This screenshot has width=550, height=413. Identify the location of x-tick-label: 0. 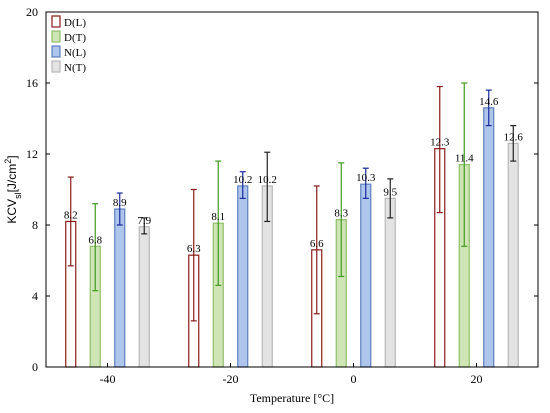
(354, 379).